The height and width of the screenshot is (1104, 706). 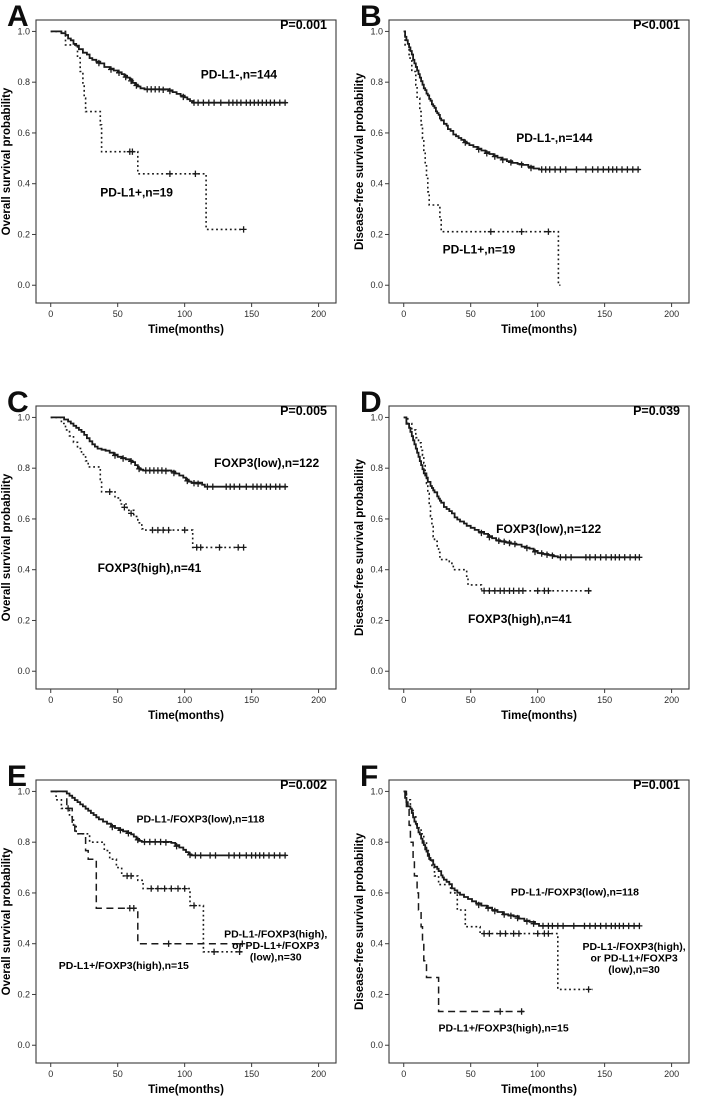 What do you see at coordinates (303, 411) in the screenshot?
I see `p-value-label-c: P=0.005` at bounding box center [303, 411].